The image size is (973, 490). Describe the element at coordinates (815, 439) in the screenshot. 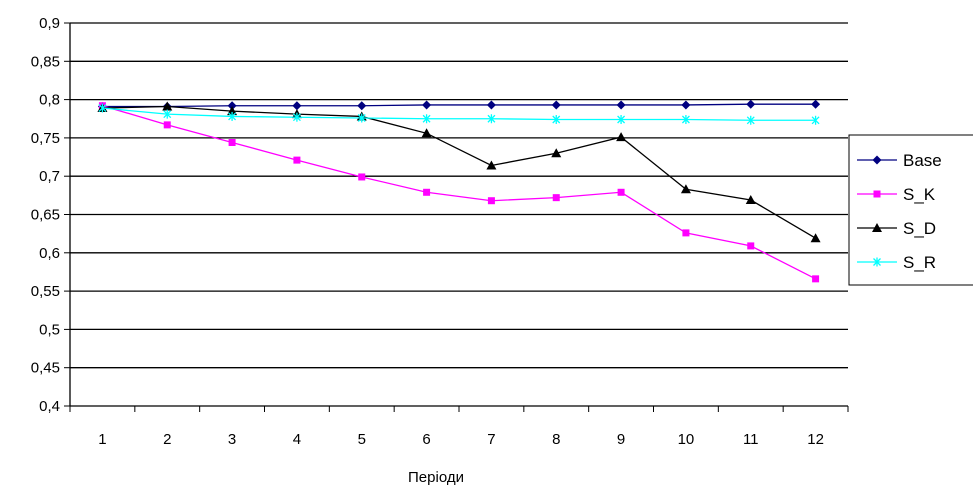

I see `x-tick-label: 12` at that location.